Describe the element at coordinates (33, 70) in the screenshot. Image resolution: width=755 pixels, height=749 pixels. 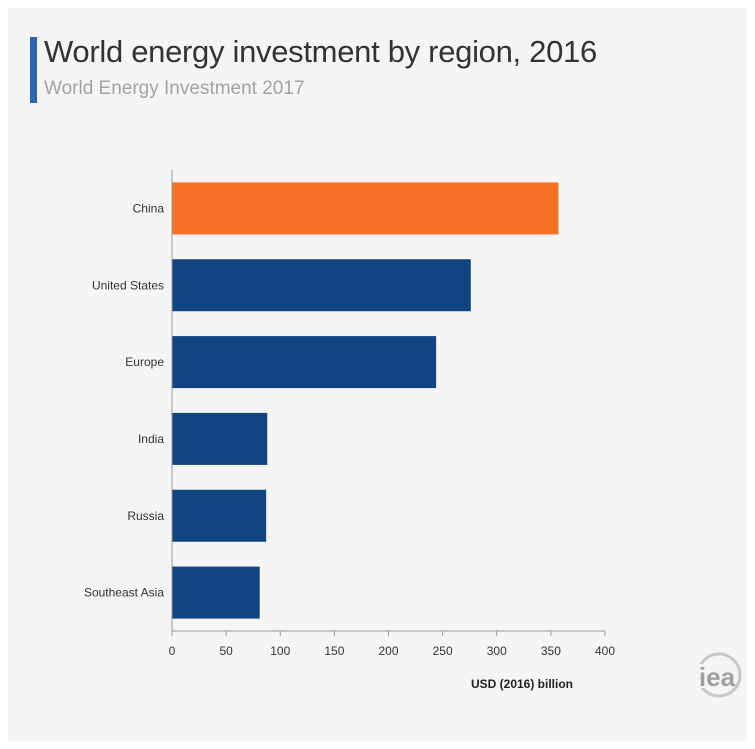
I see `title-accent-bar` at that location.